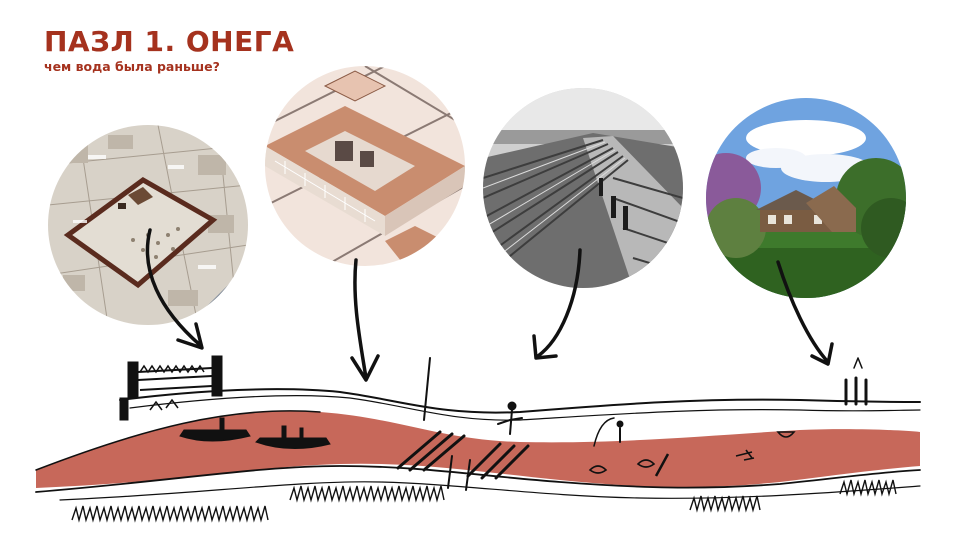 The image size is (960, 540). Describe the element at coordinates (806, 198) in the screenshot. I see `village-house-photo` at that location.